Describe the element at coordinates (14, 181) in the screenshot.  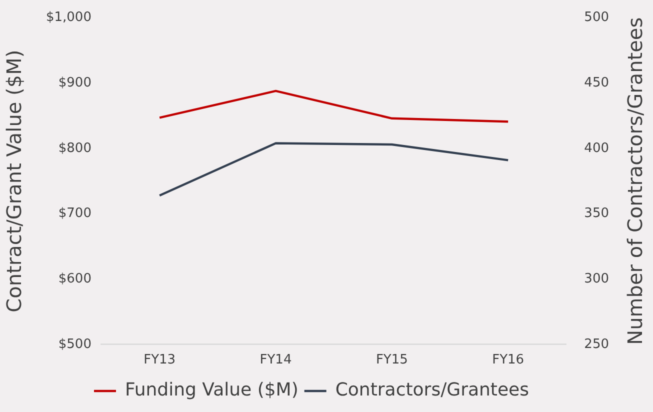
I see `y-axis-title: Contract/Grant Value ($M)` at that location.